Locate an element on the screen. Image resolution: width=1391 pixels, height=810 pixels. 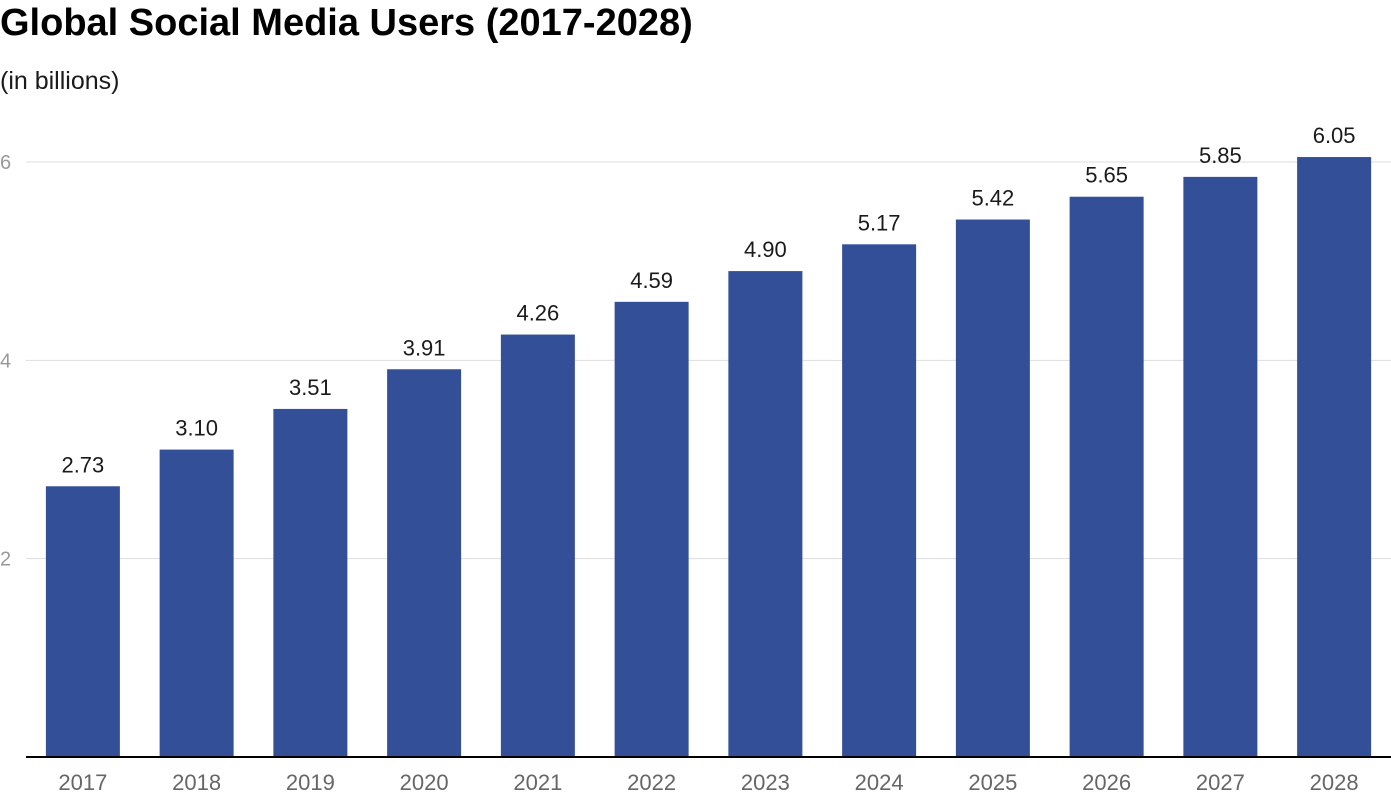
x-tick-label: 2024 is located at coordinates (879, 782).